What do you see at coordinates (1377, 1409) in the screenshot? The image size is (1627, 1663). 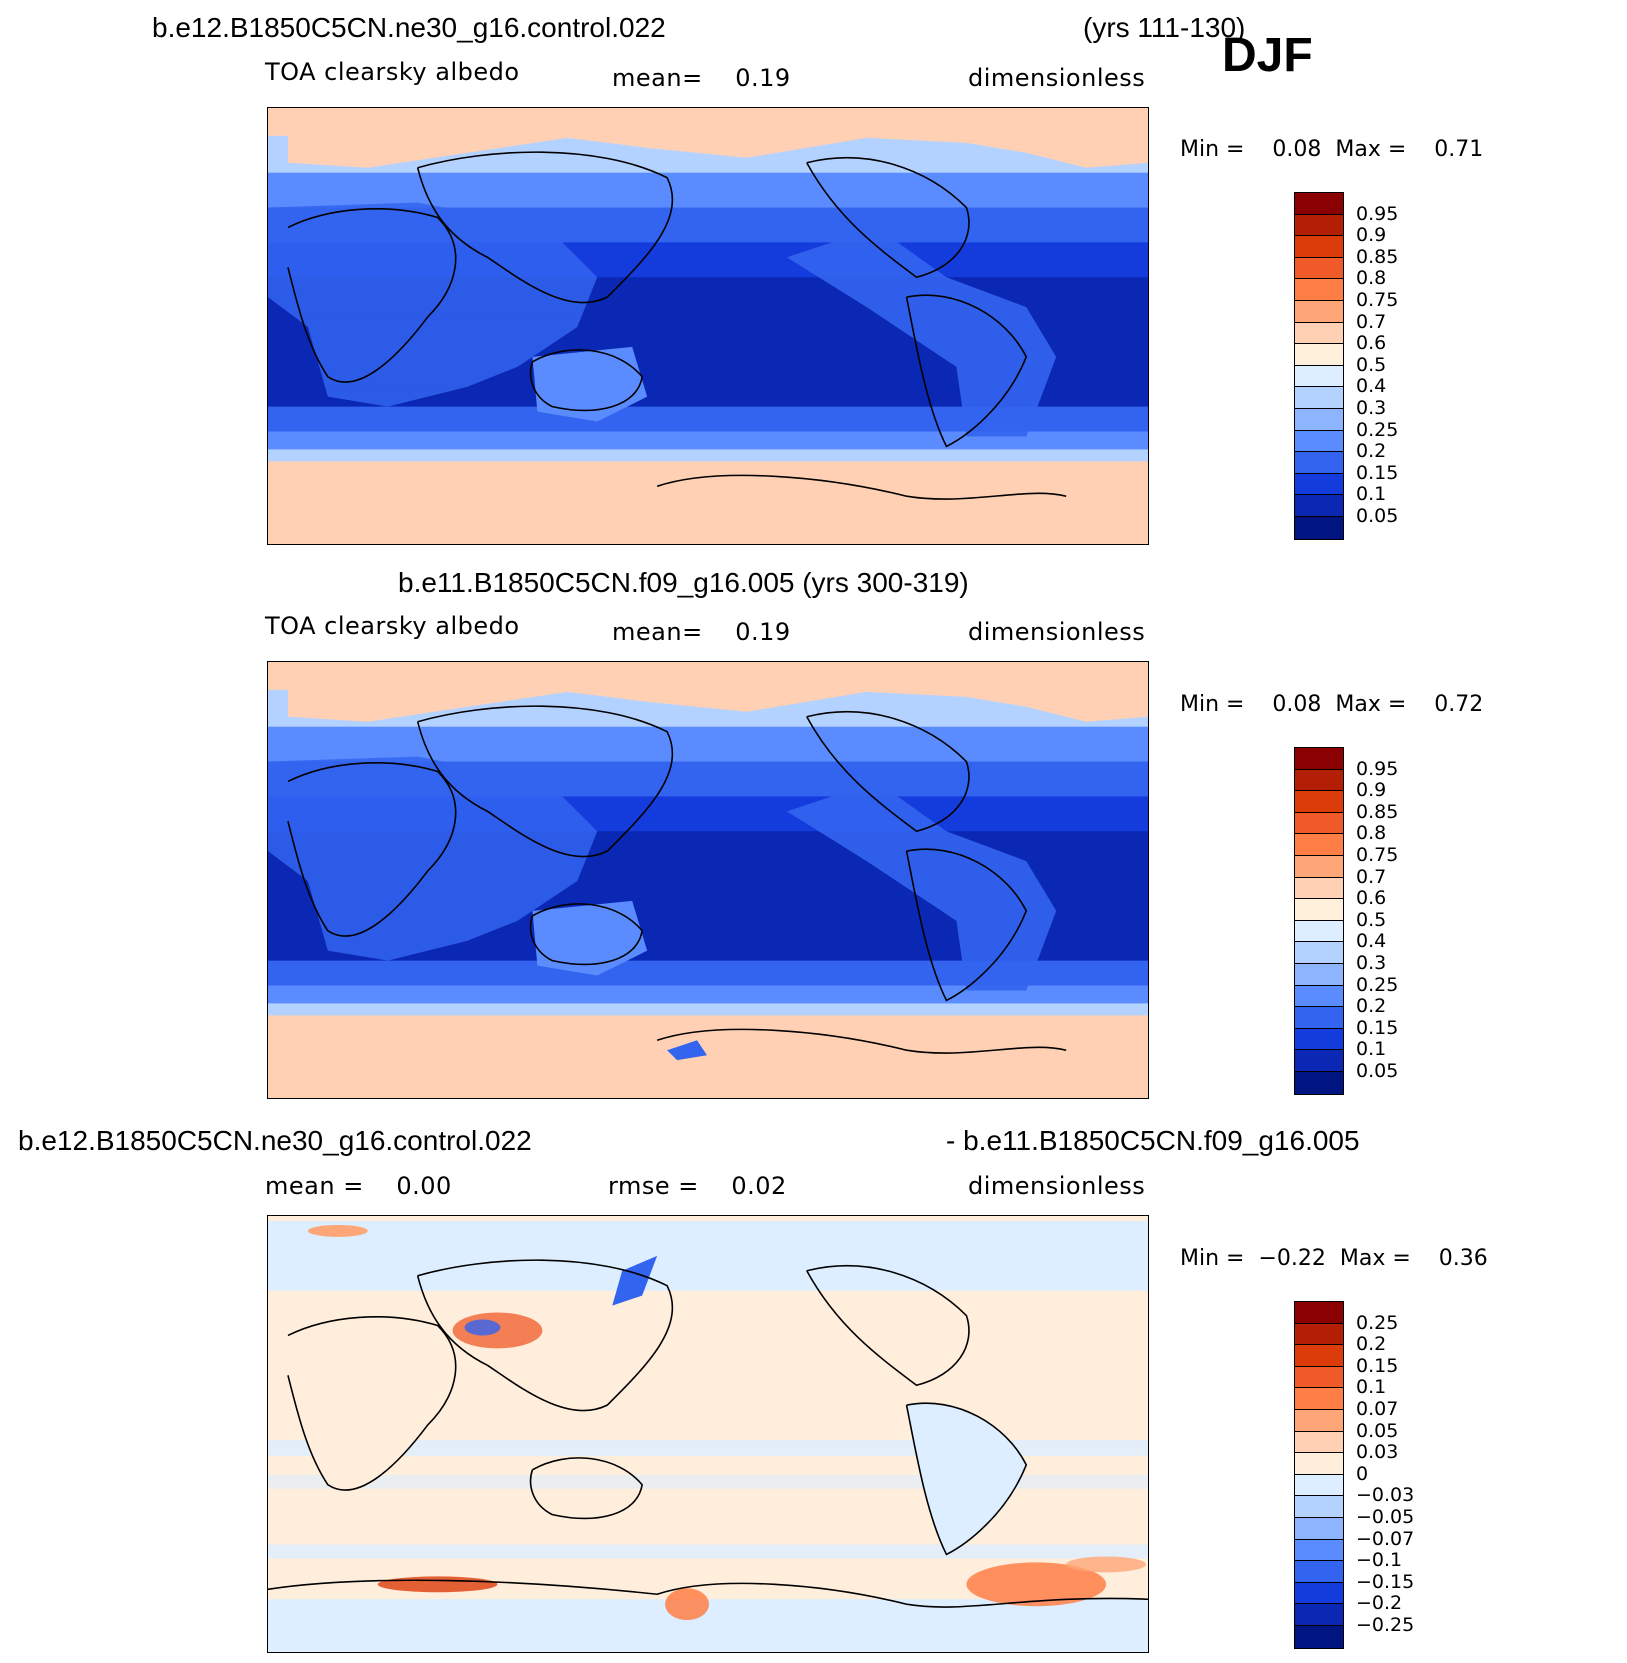 I see `colorbar-tick-label: 0.07` at bounding box center [1377, 1409].